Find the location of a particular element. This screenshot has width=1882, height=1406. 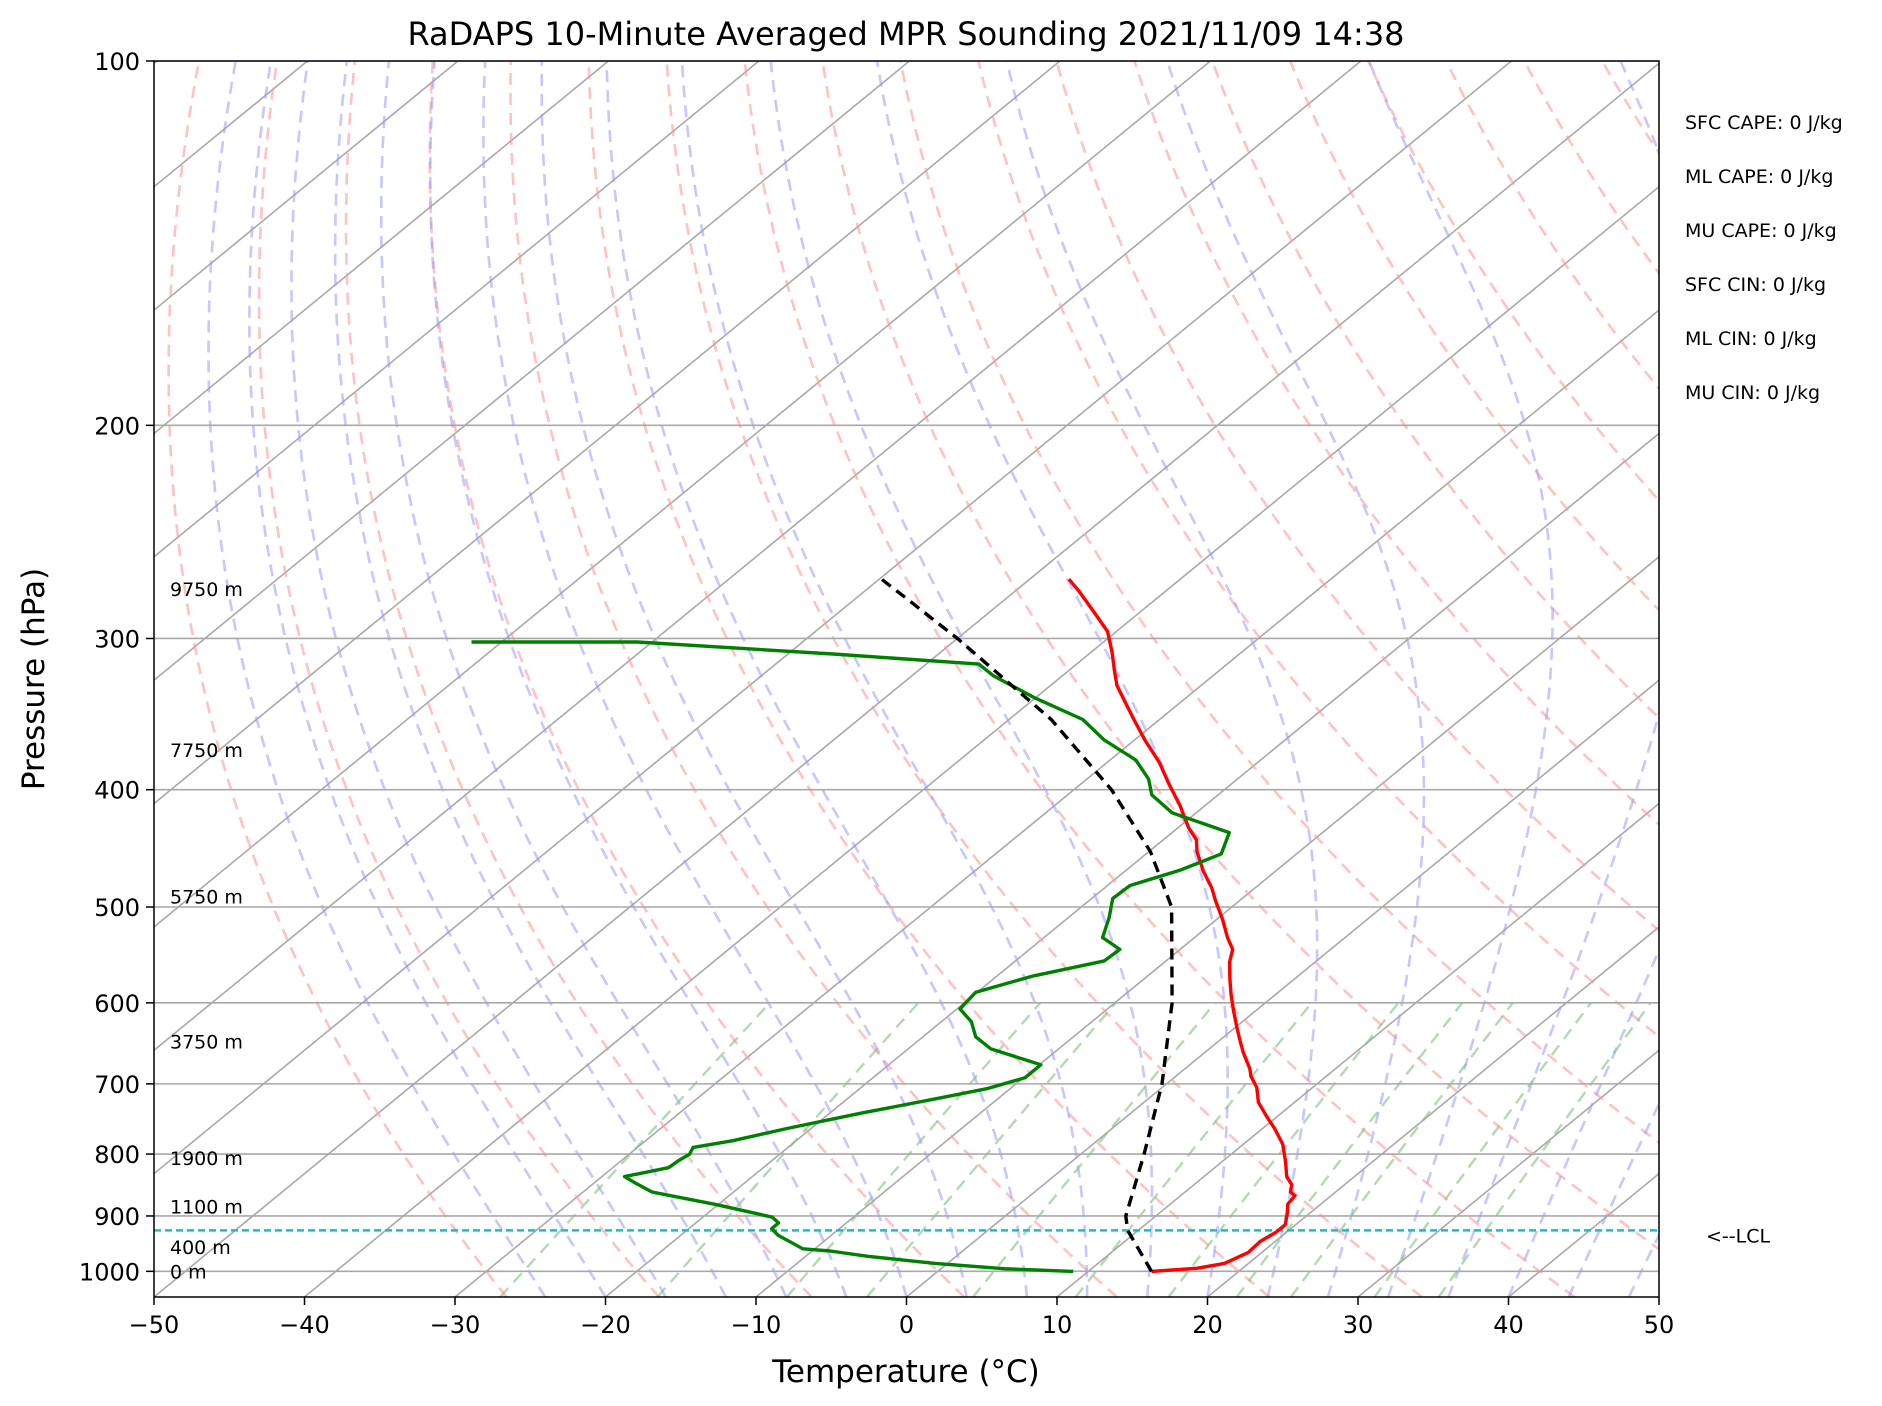

x-tick-label: 30 is located at coordinates (1358, 1325).